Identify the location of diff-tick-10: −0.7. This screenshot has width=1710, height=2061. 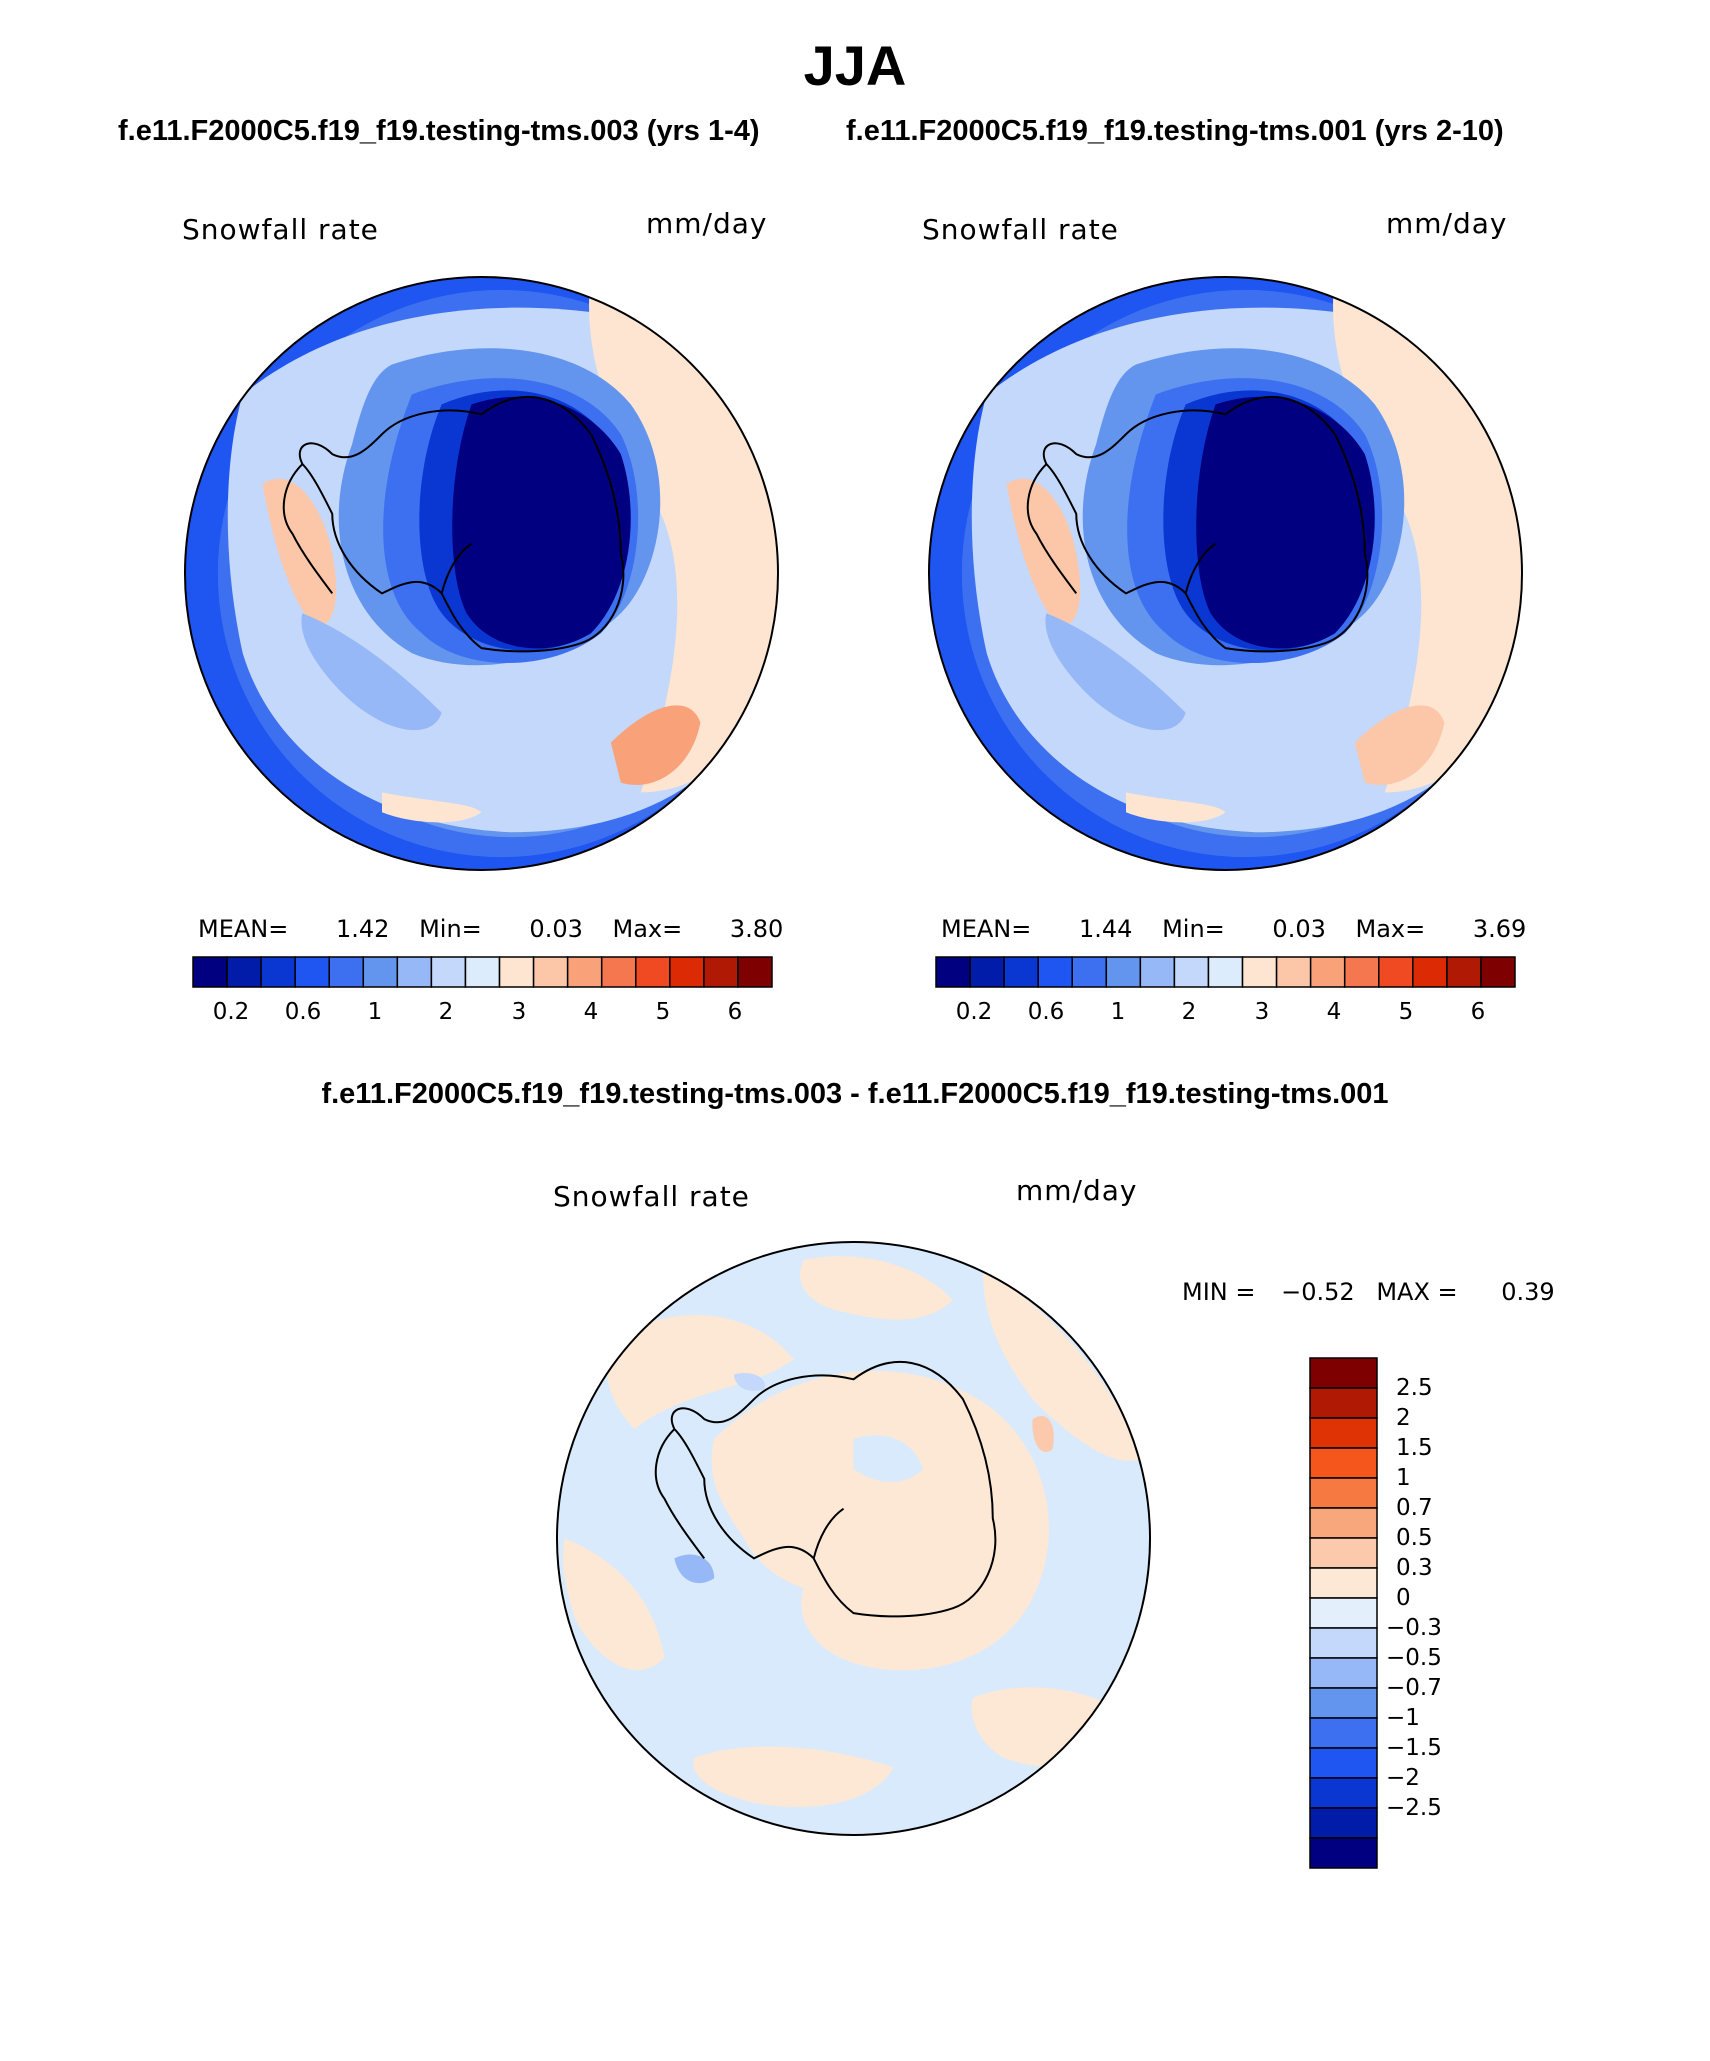
(1414, 1688).